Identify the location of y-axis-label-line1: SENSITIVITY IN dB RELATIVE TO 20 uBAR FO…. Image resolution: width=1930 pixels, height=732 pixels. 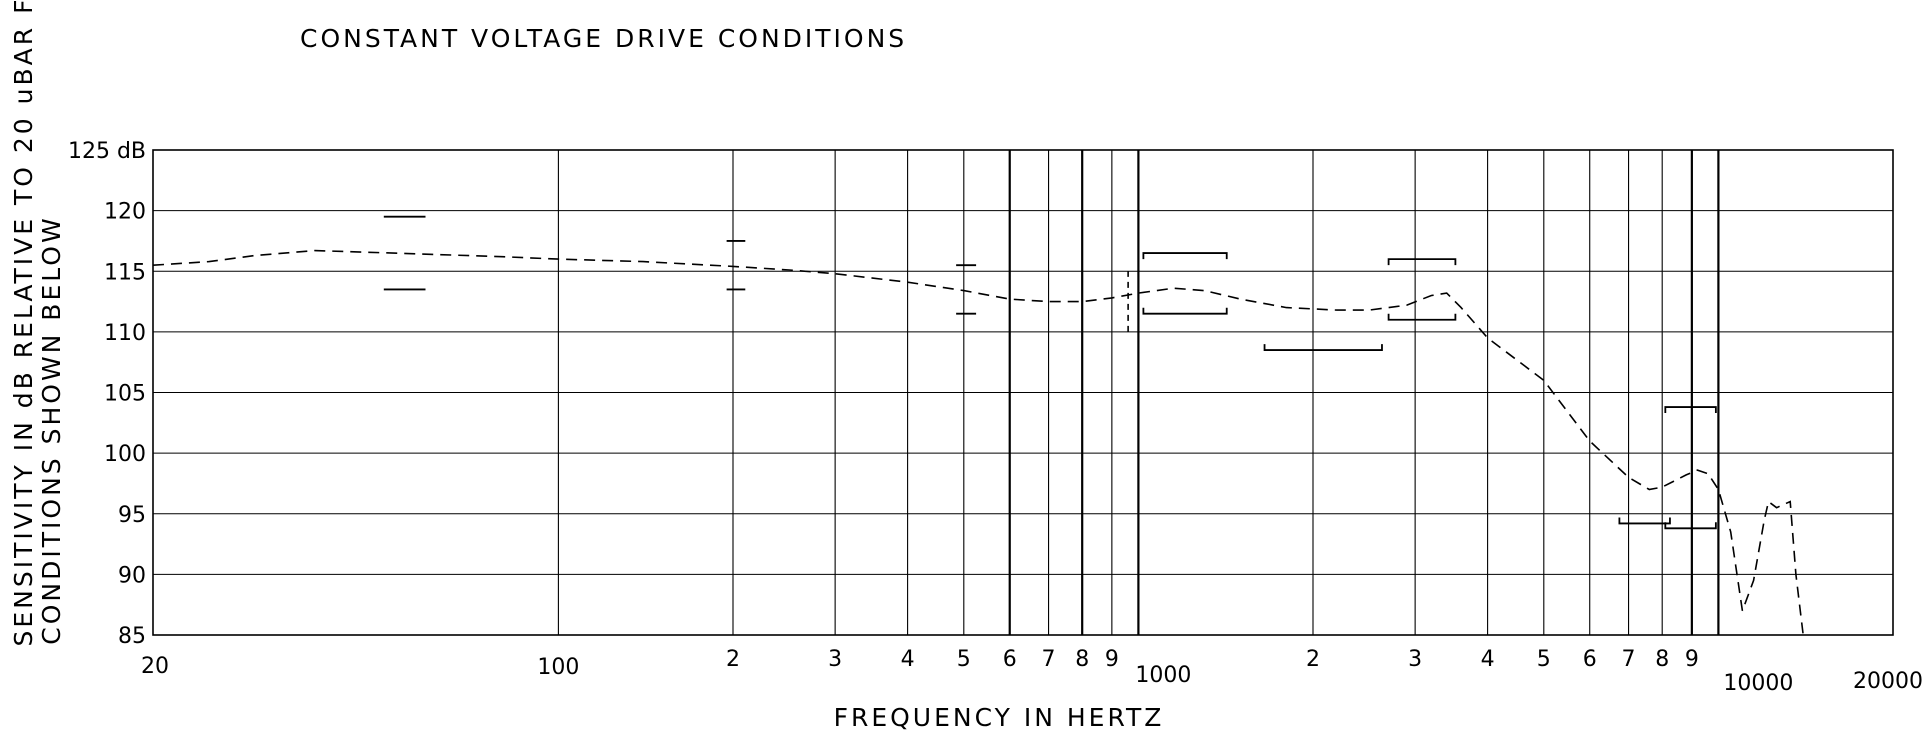
(23, 323).